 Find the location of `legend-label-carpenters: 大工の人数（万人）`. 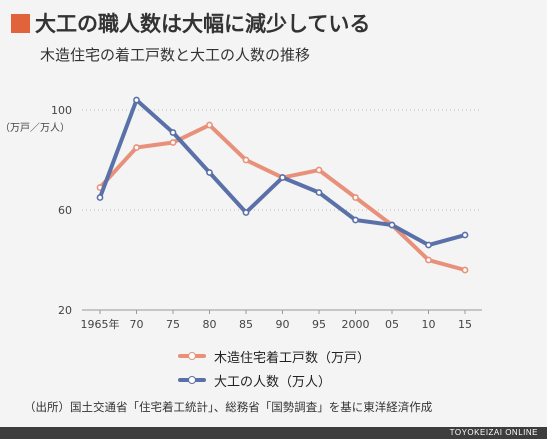

legend-label-carpenters: 大工の人数（万人） is located at coordinates (273, 382).